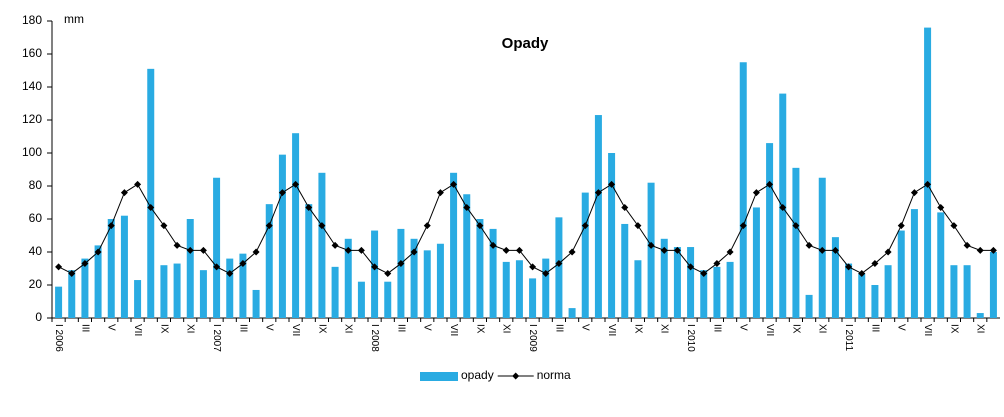  What do you see at coordinates (32, 86) in the screenshot?
I see `y-tick-label: 140` at bounding box center [32, 86].